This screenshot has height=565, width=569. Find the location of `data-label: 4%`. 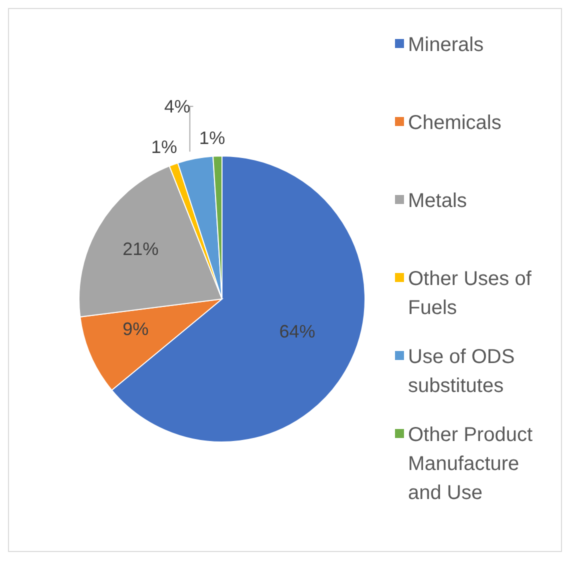

data-label: 4% is located at coordinates (177, 106).